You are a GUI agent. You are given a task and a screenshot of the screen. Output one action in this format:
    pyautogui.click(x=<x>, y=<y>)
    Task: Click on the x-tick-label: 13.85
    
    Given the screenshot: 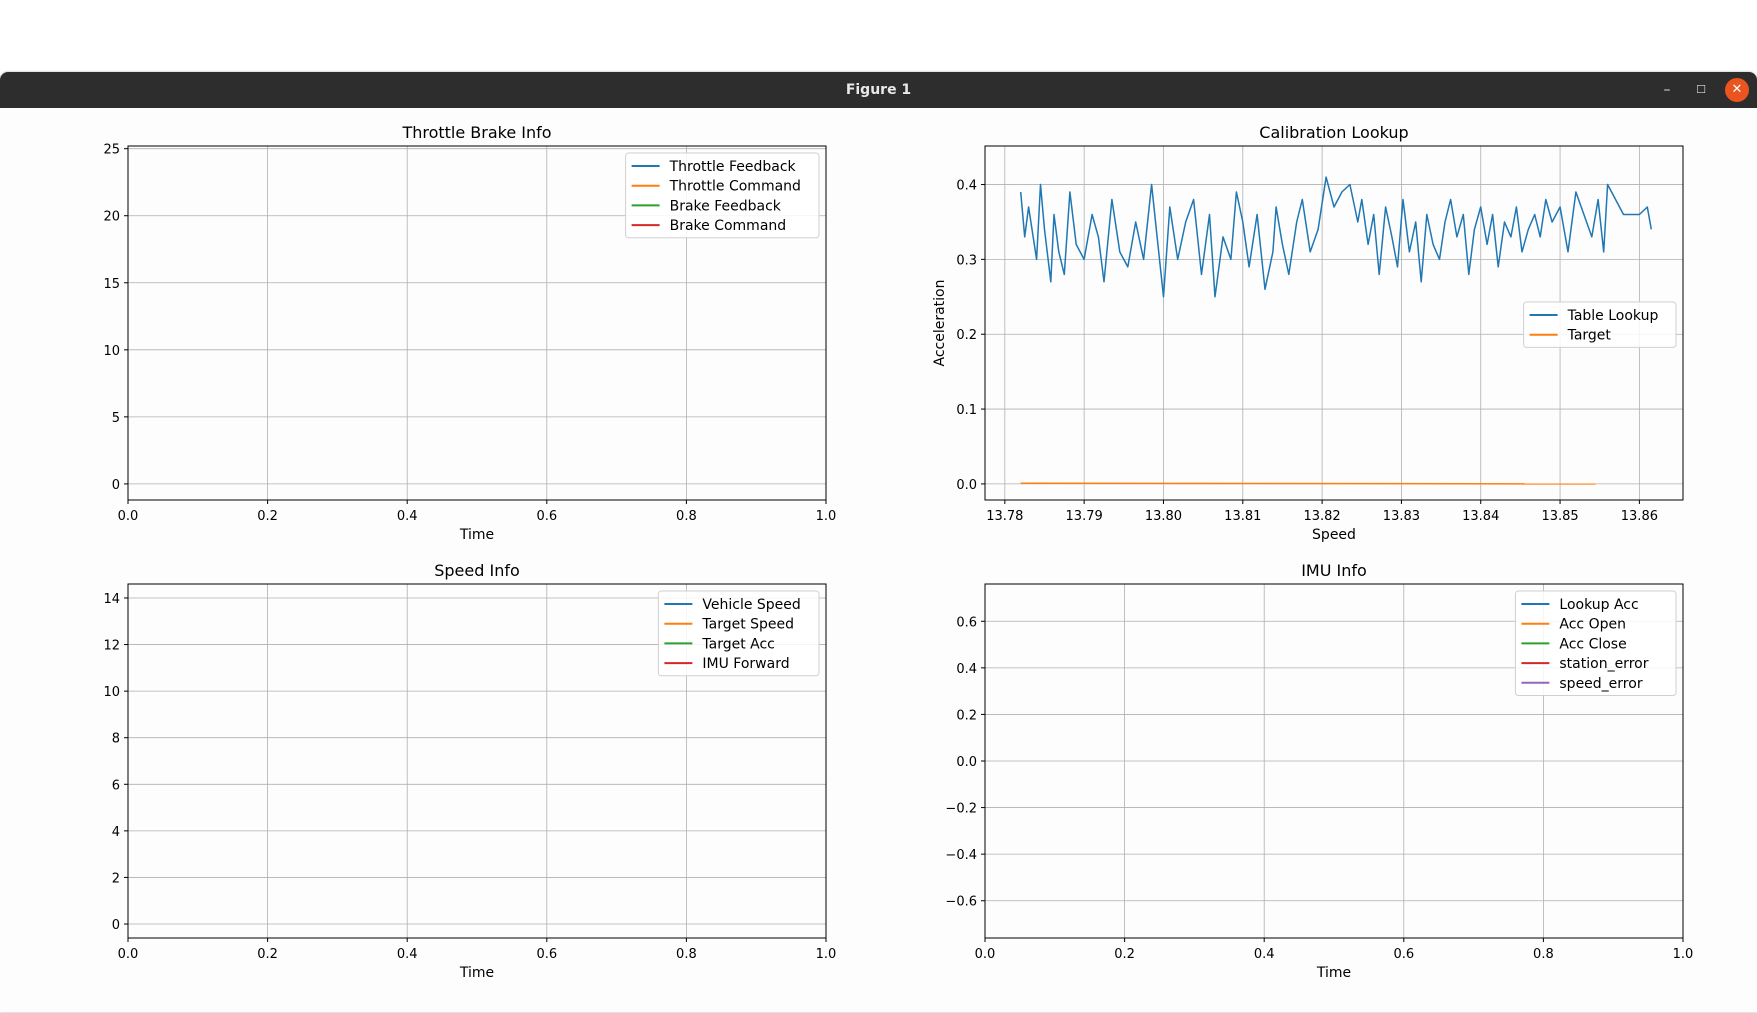 What is the action you would take?
    pyautogui.click(x=1559, y=516)
    